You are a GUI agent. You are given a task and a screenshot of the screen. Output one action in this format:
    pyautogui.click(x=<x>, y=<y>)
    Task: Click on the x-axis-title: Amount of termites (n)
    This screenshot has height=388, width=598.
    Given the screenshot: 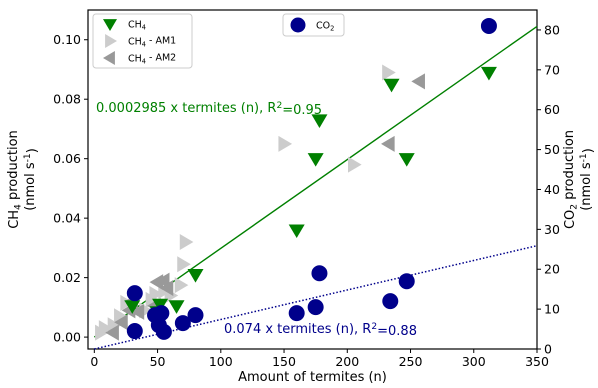 What is the action you would take?
    pyautogui.click(x=312, y=377)
    